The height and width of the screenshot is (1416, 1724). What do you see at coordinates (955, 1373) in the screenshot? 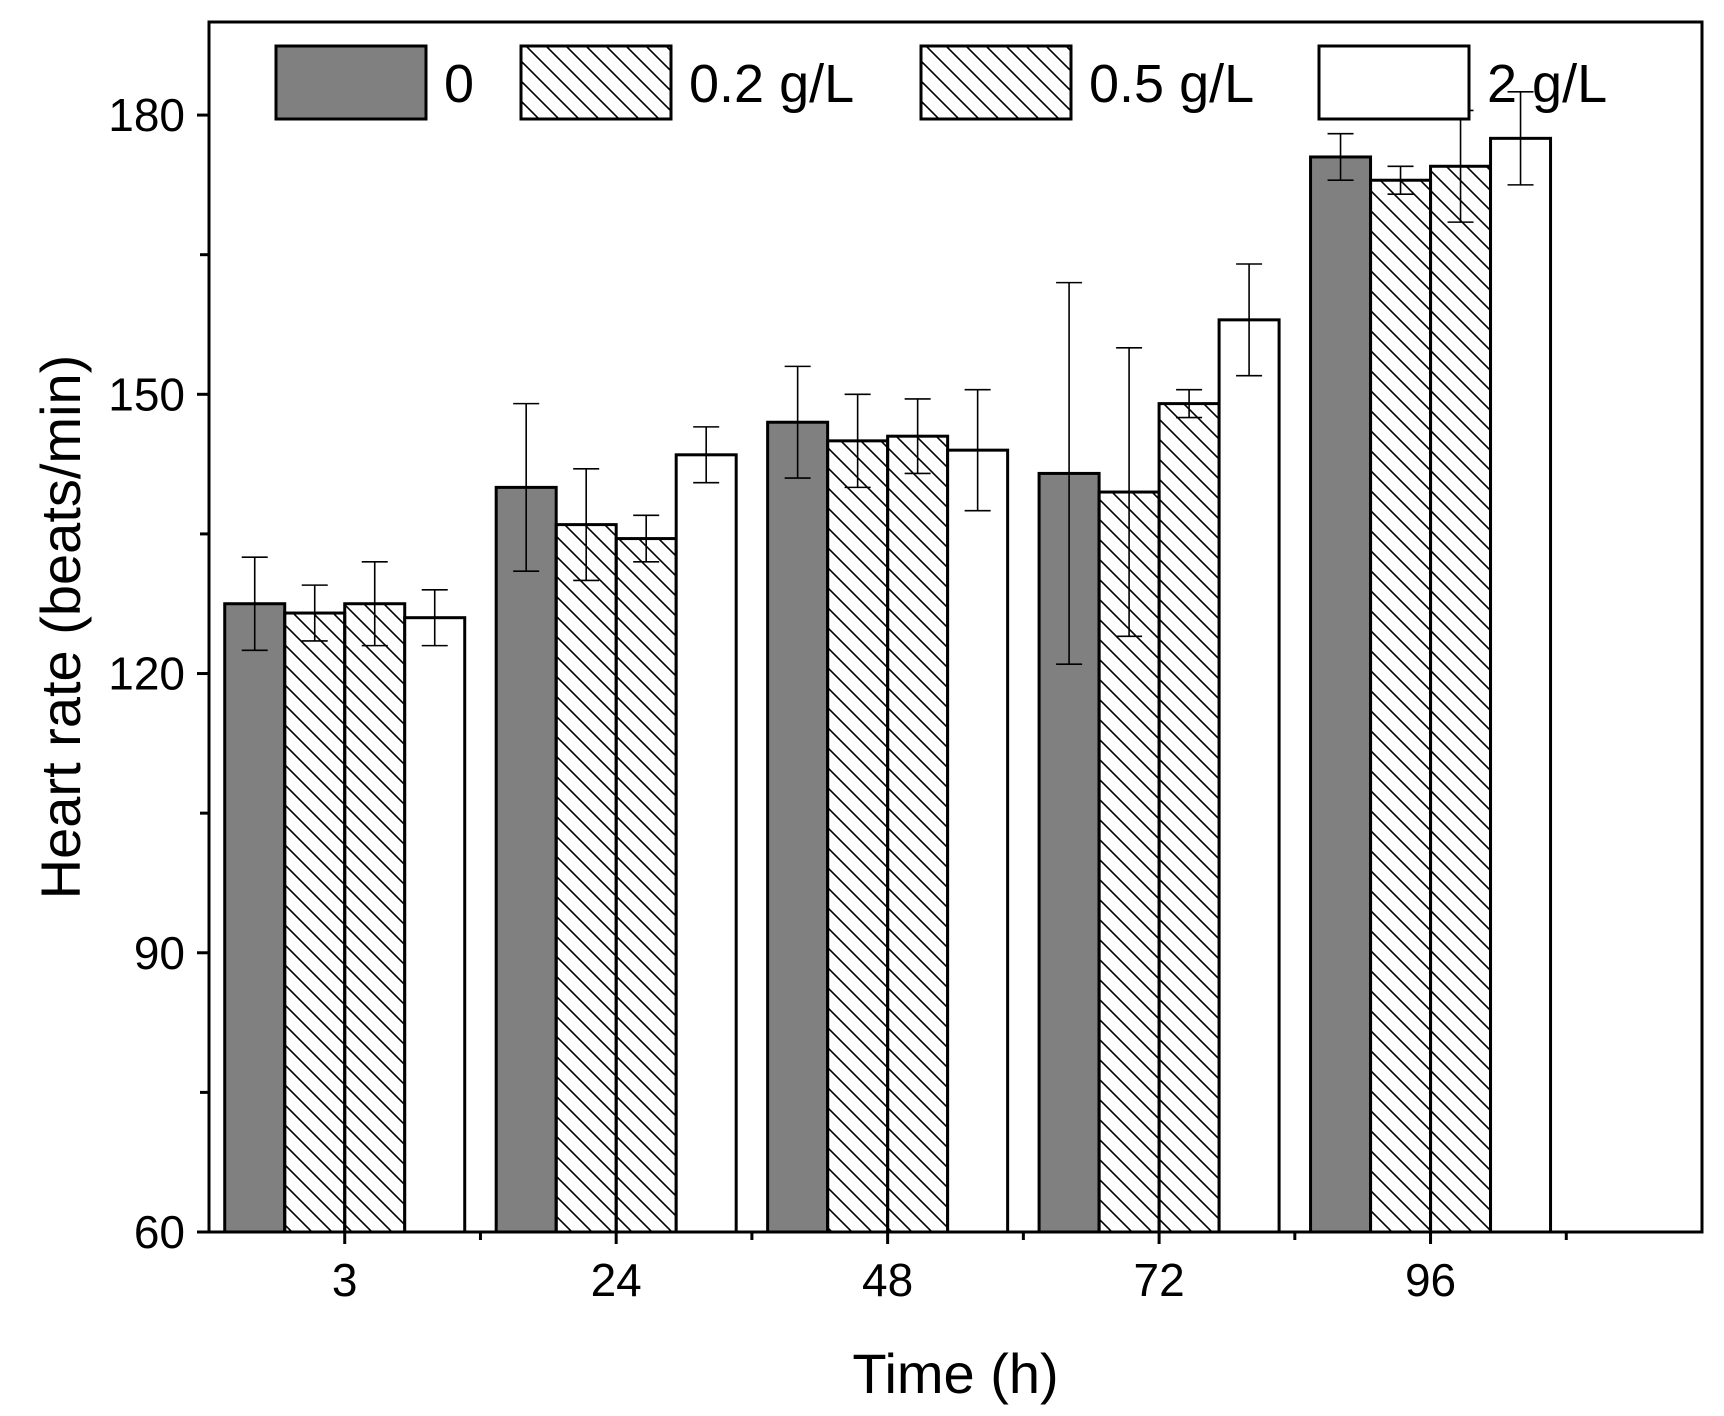
I see `x-axis-title: Time (h)` at bounding box center [955, 1373].